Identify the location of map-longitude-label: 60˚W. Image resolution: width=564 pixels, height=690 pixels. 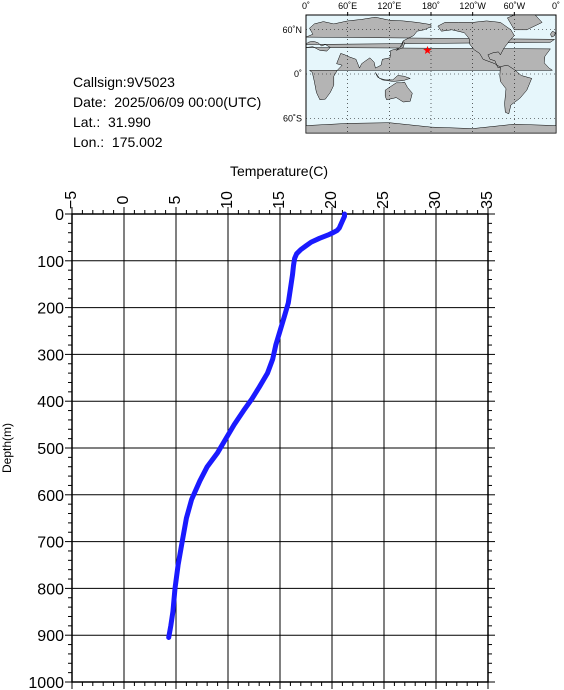
(515, 6).